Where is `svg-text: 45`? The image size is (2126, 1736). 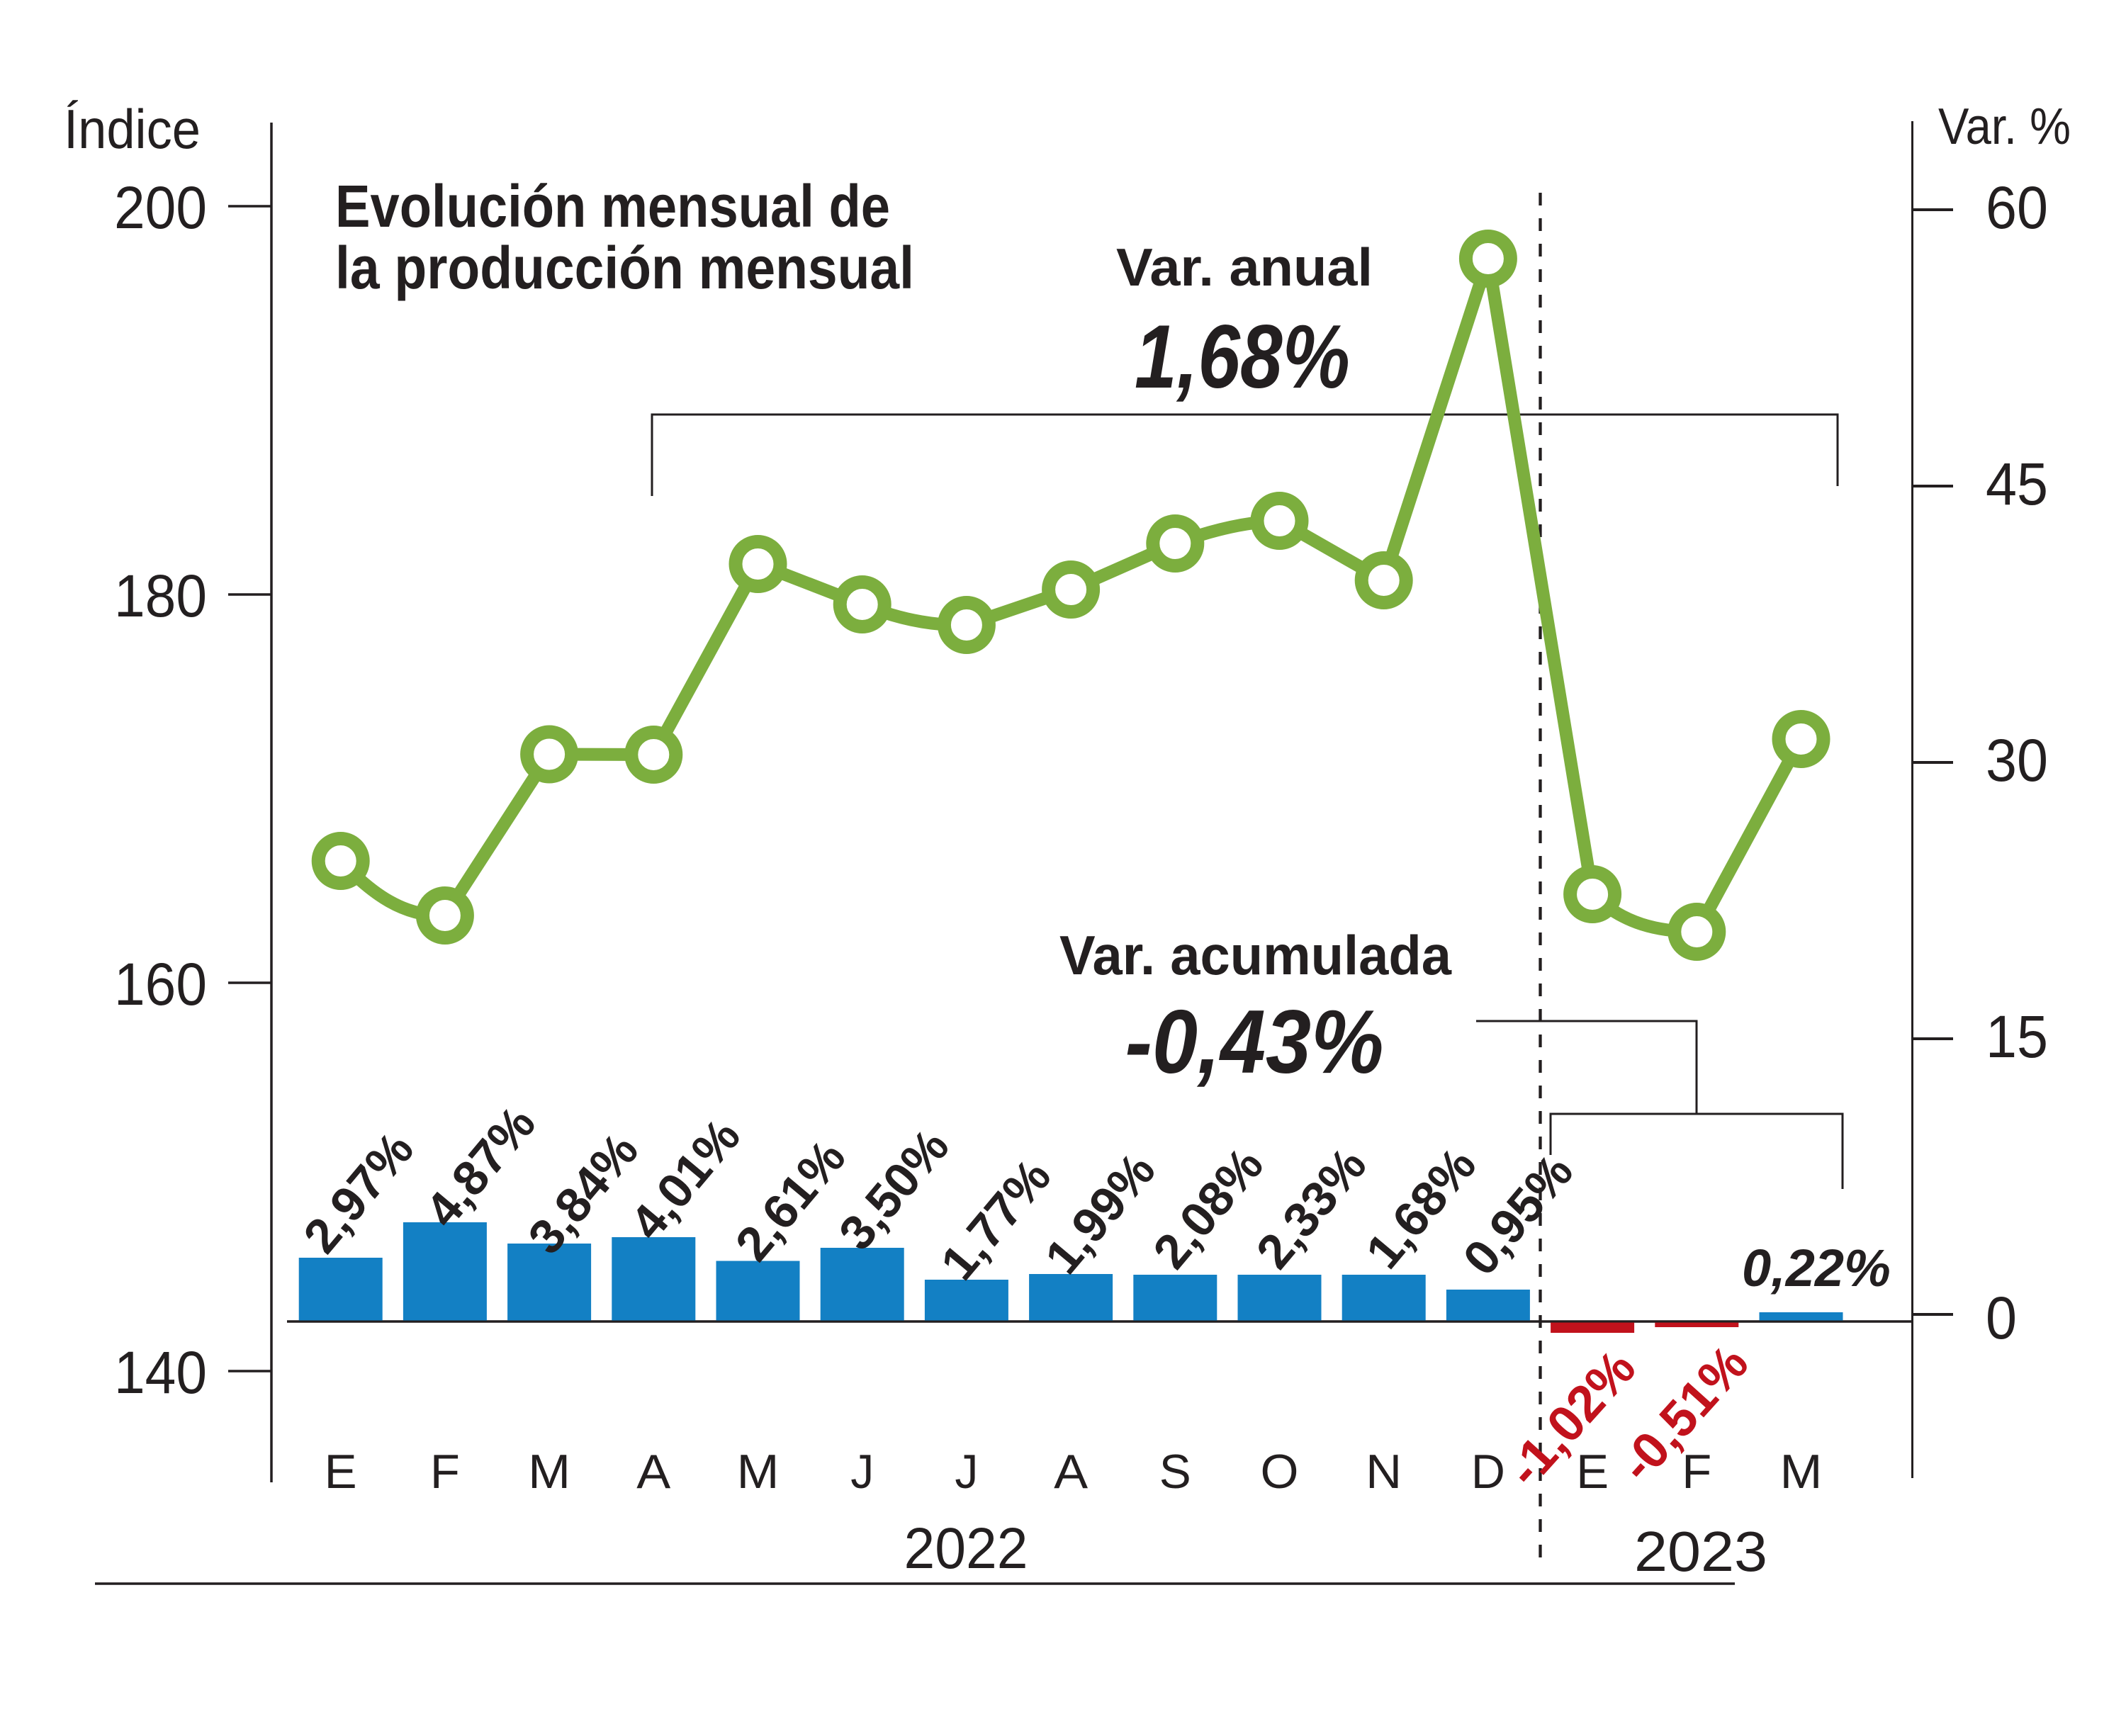
svg-text: 45 is located at coordinates (2017, 484).